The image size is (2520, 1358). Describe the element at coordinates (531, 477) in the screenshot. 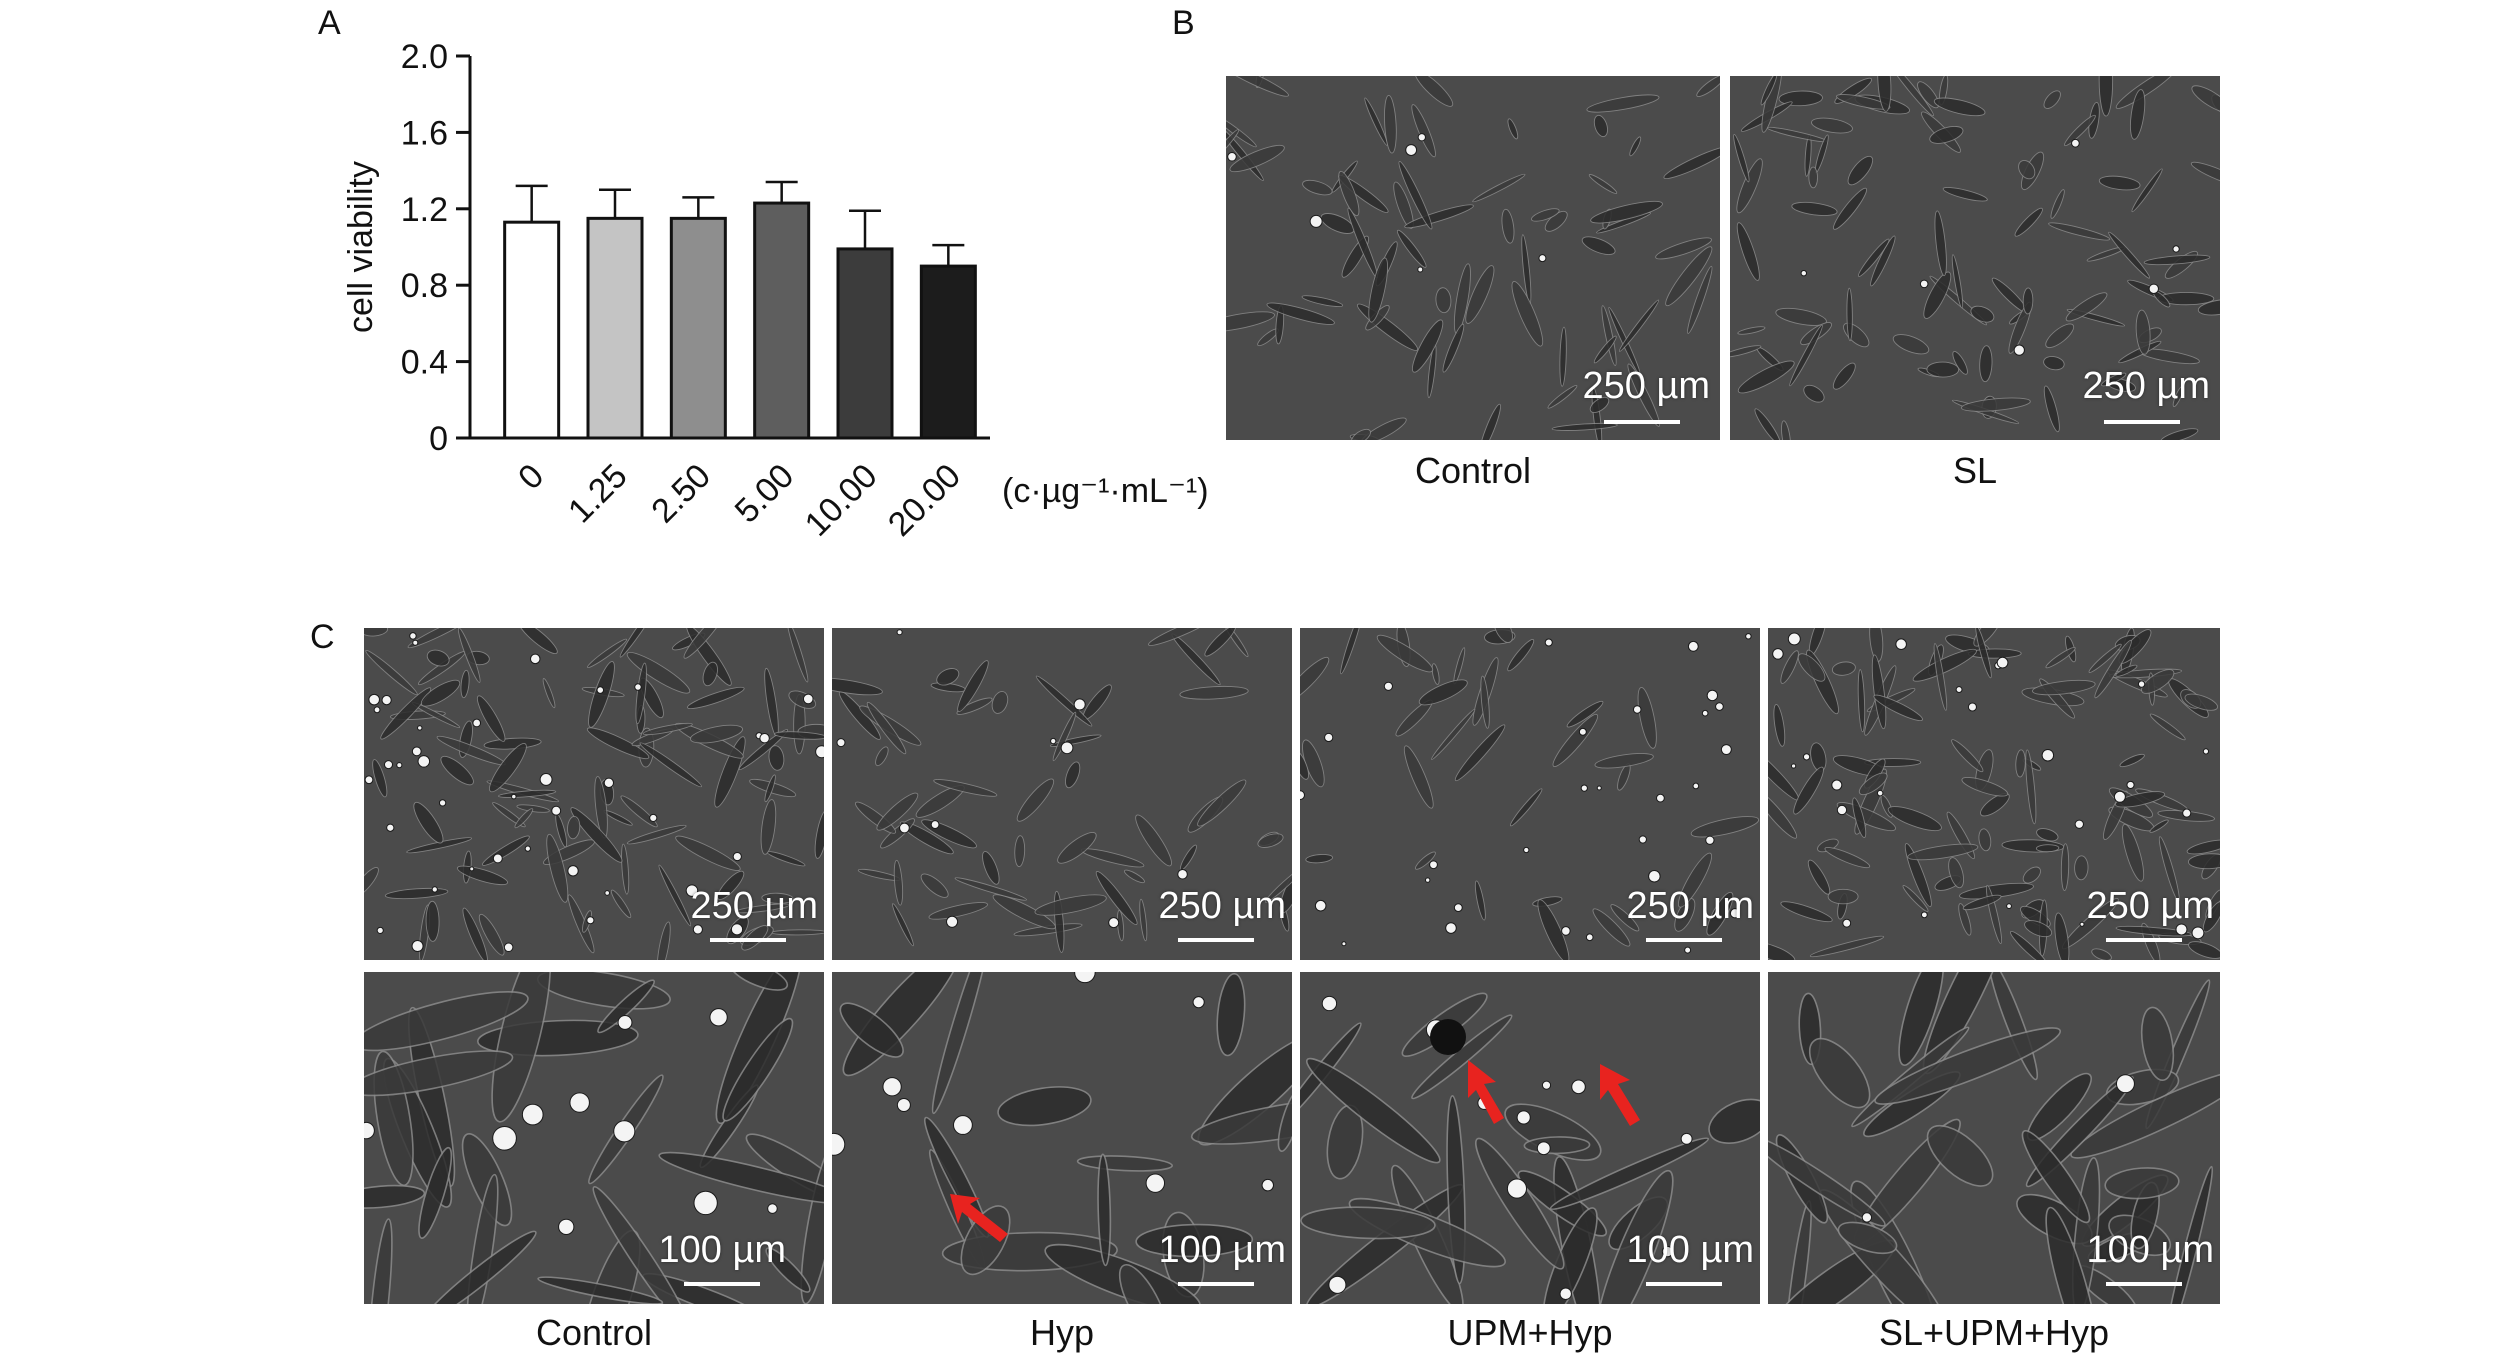

I see `x-tick-label: 0` at that location.